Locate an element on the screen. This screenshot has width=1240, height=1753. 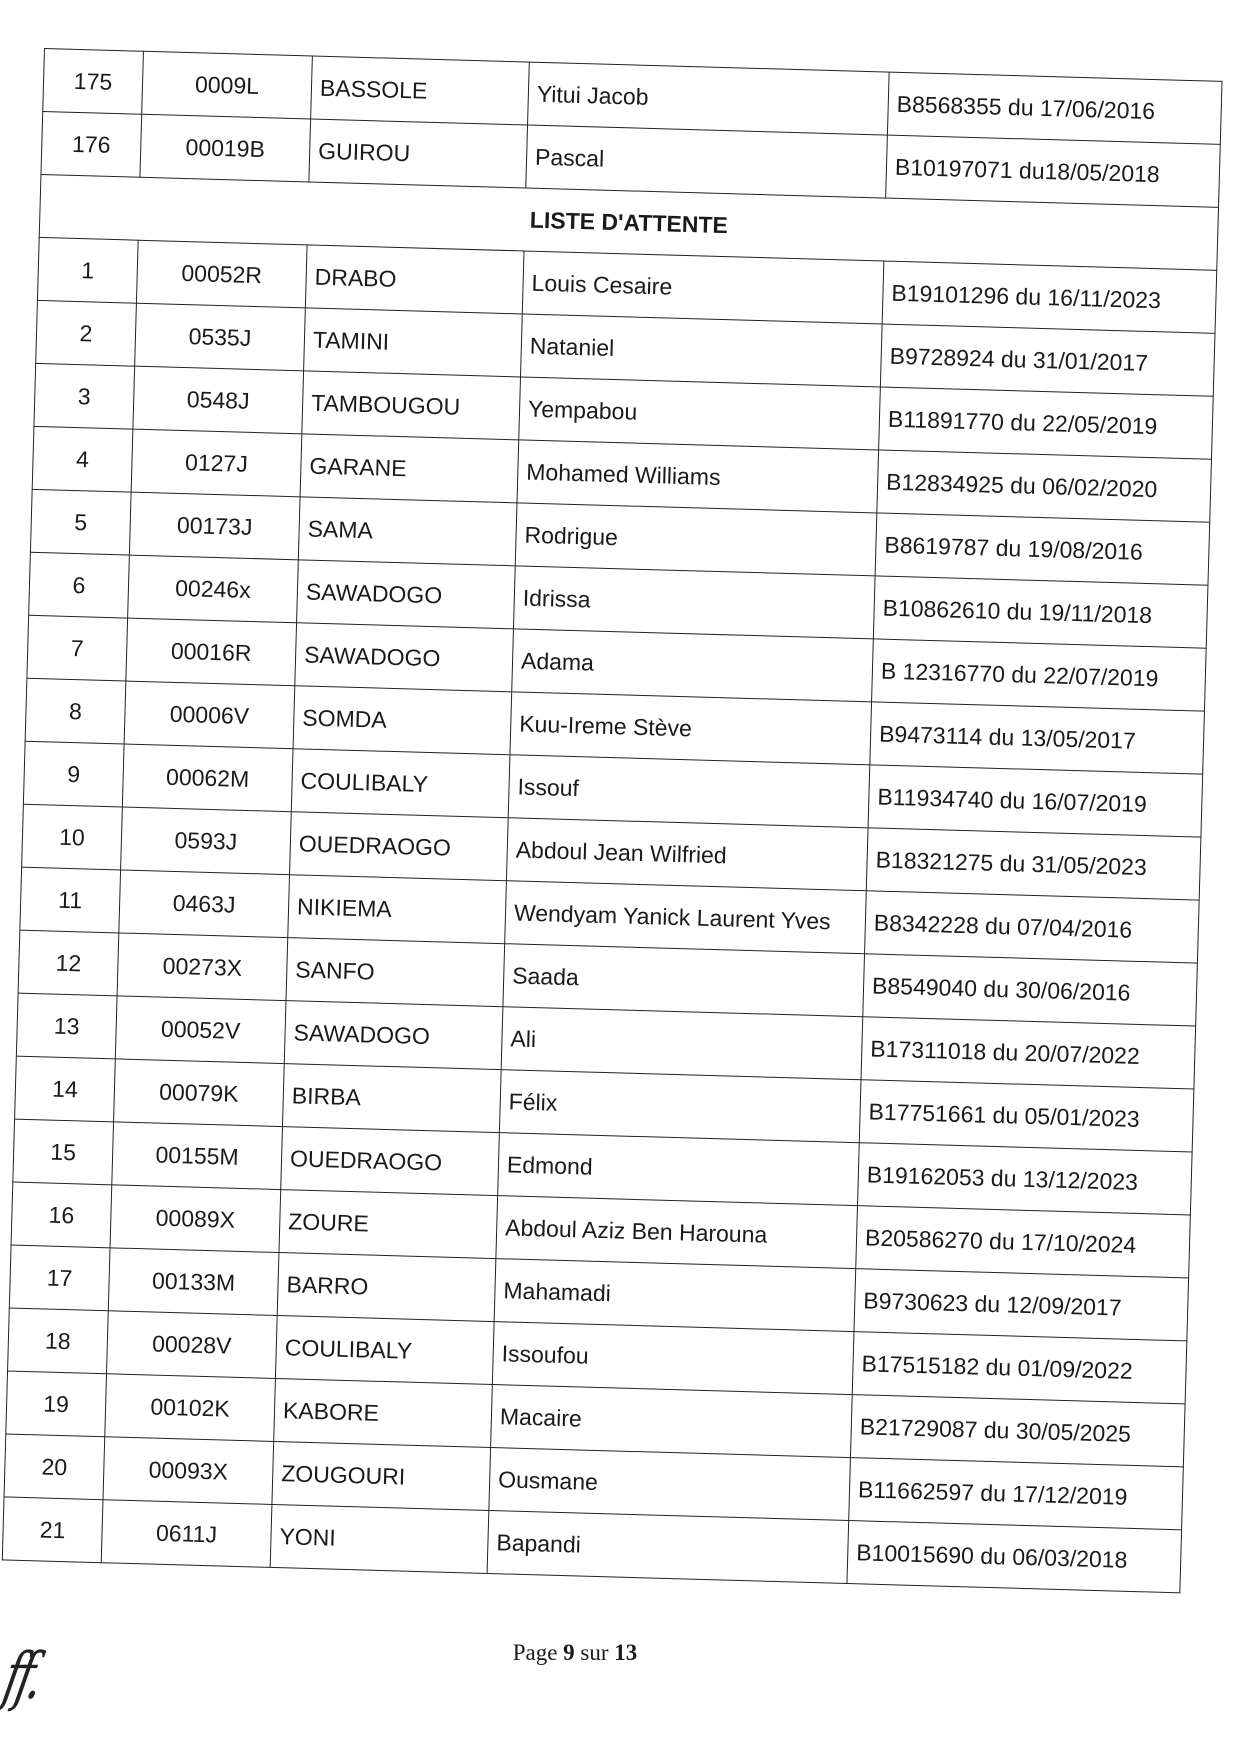
row-code: 00102K is located at coordinates (190, 1407).